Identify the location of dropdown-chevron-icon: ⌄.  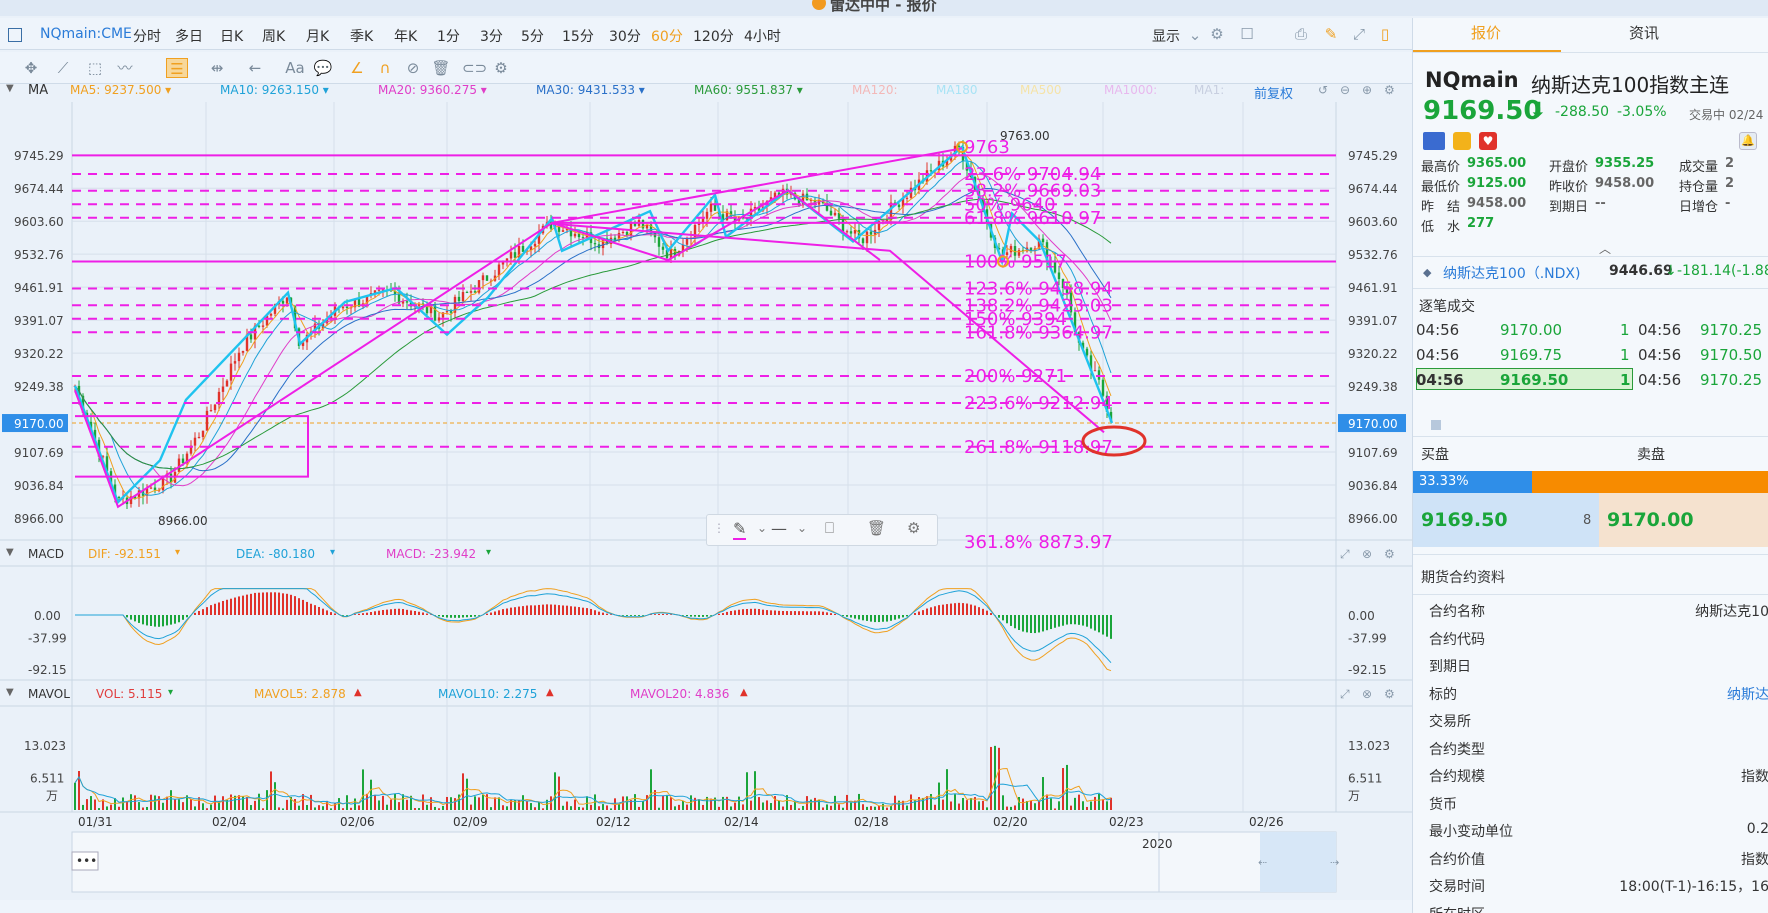
(1195, 35).